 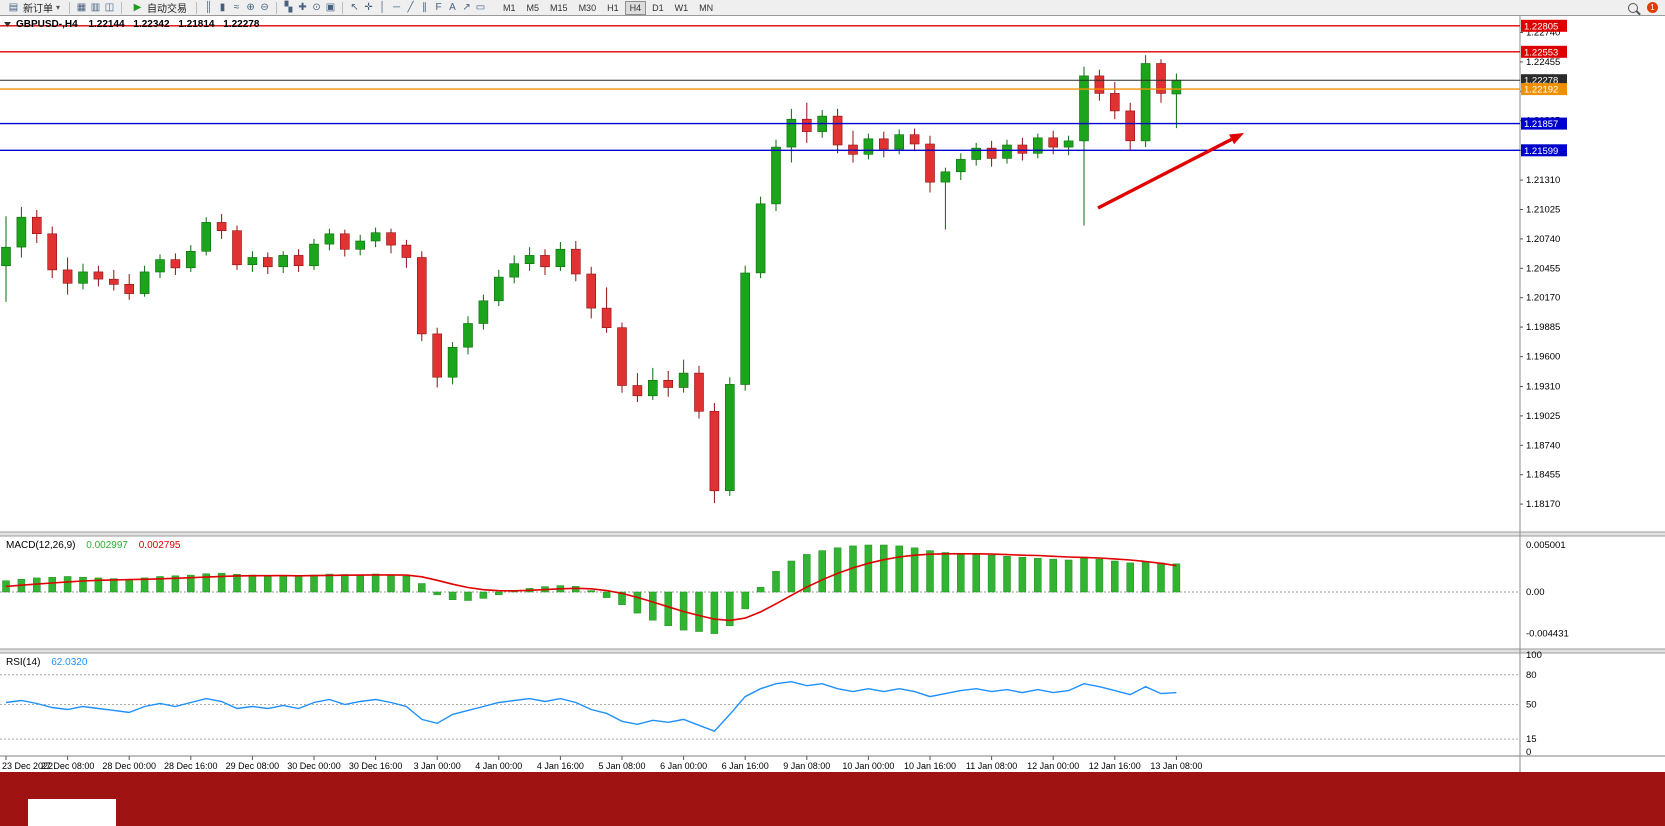 What do you see at coordinates (466, 7) in the screenshot?
I see `arrows-icon: ↗` at bounding box center [466, 7].